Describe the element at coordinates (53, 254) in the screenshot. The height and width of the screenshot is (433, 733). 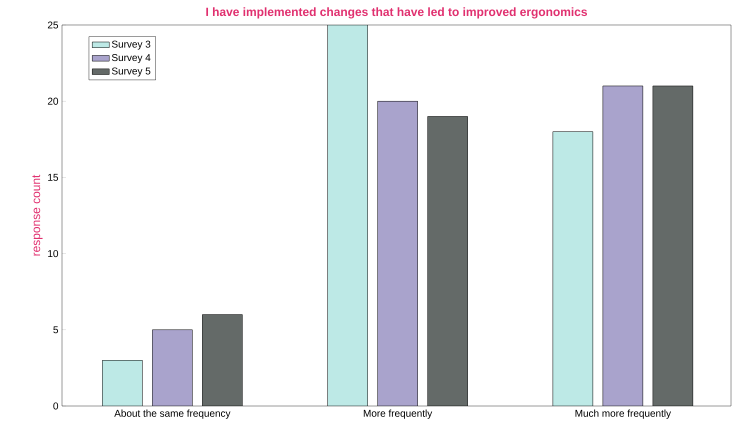
I see `y-tick-label: 10` at that location.